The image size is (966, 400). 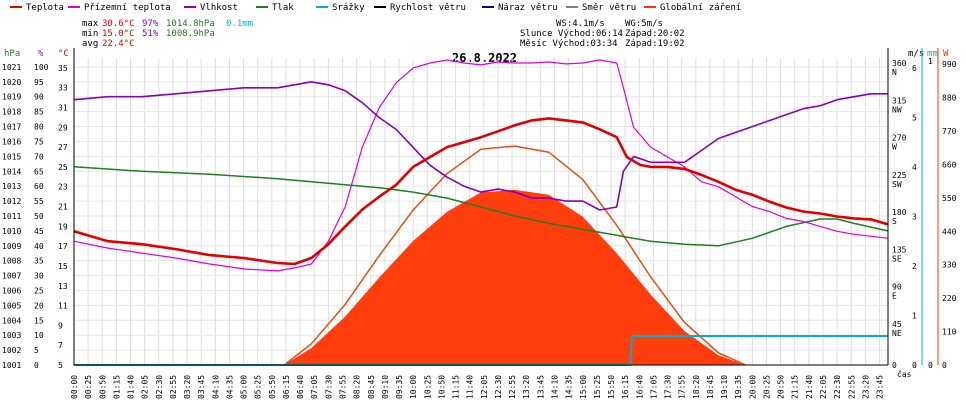 What do you see at coordinates (949, 64) in the screenshot?
I see `tick-w: 990` at bounding box center [949, 64].